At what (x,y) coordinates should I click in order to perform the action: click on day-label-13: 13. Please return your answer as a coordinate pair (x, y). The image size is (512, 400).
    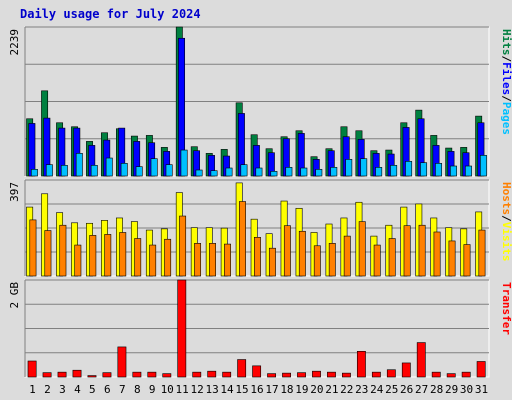
    Looking at the image, I should click on (211, 389).